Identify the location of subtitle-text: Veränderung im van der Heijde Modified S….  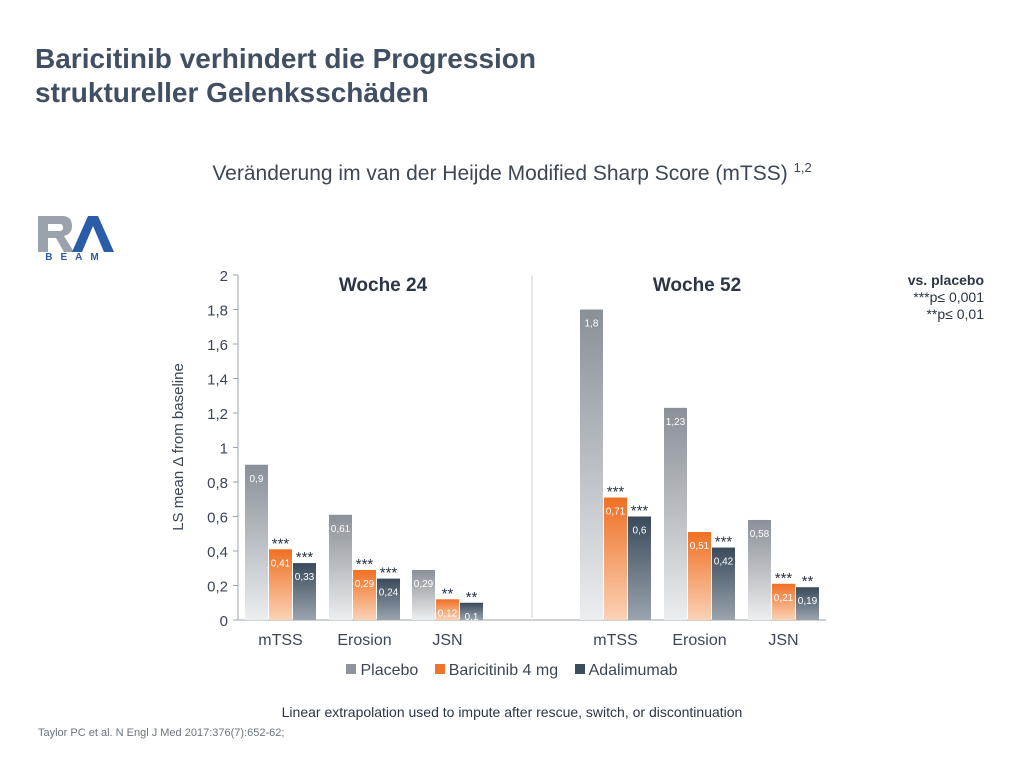
(500, 173).